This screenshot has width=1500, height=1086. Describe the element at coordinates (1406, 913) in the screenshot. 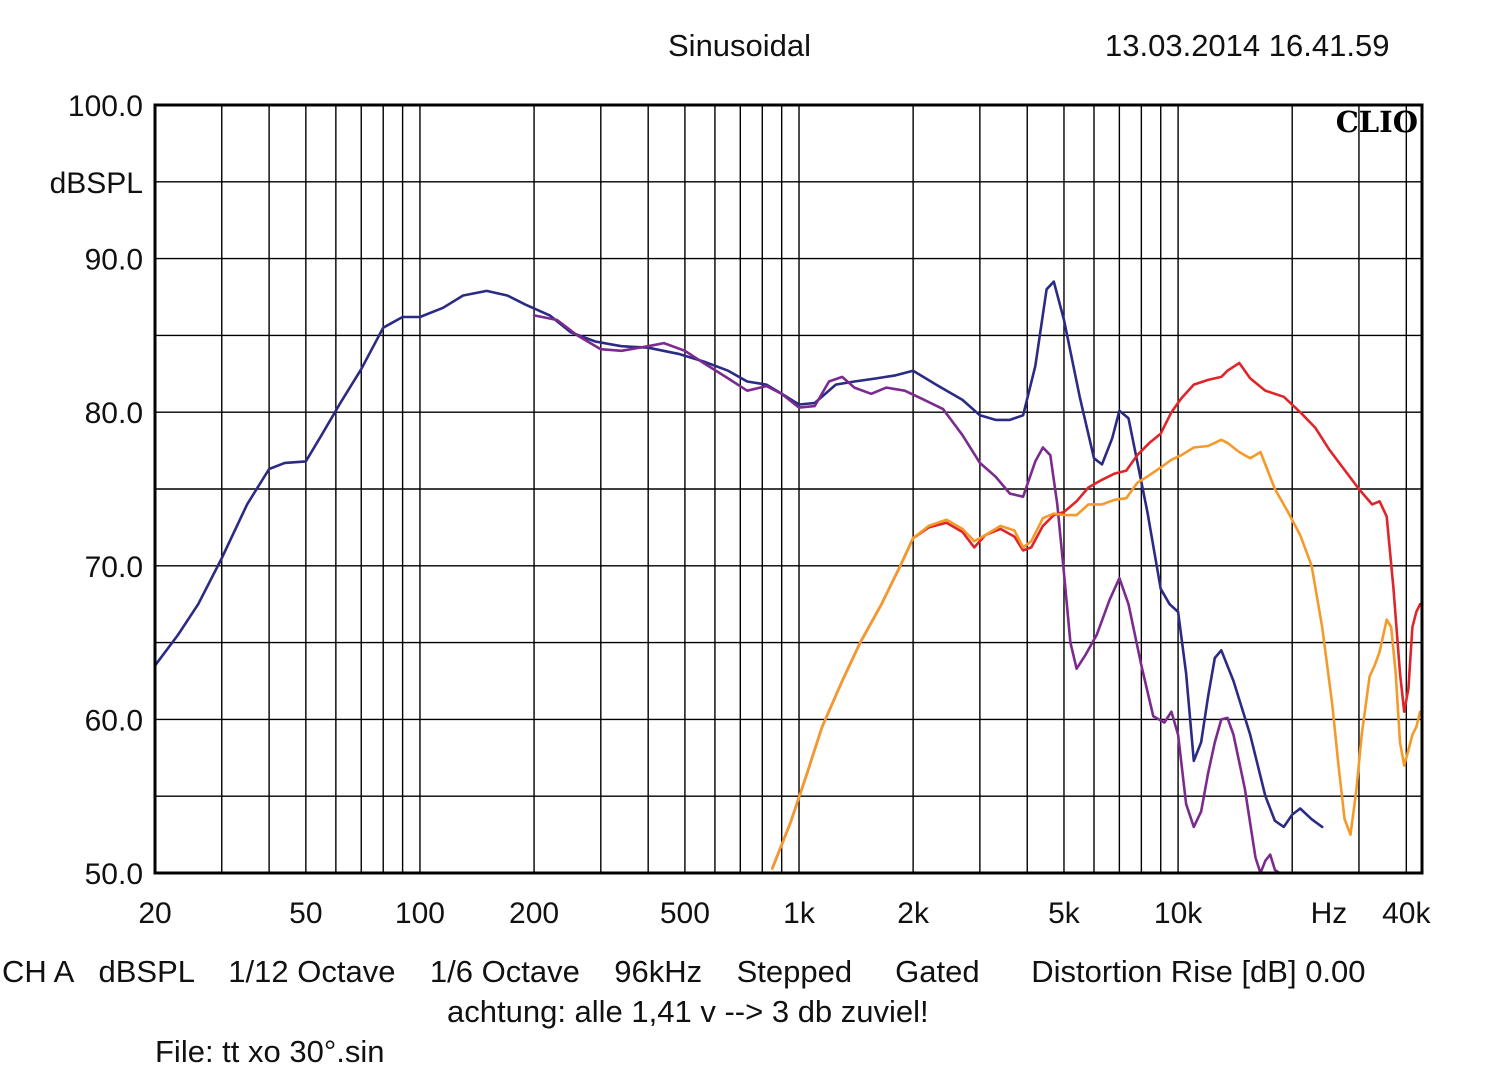

I see `x-tick-label: 40k` at that location.